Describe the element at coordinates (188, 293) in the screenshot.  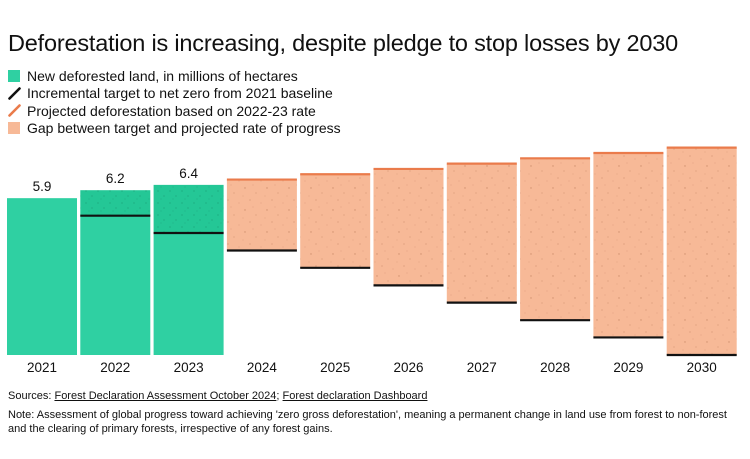
I see `bar-actual-2023` at that location.